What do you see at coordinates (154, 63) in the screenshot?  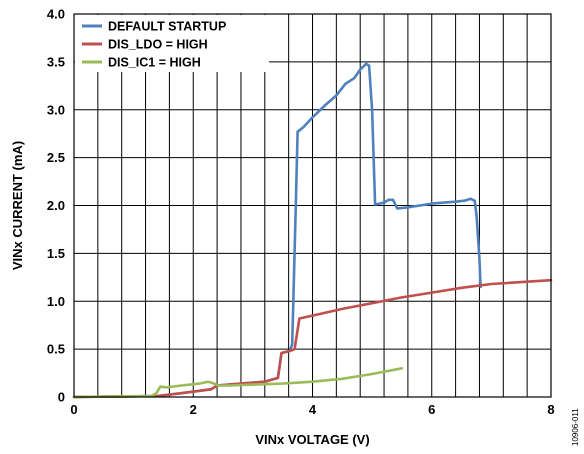 I see `legend-label: DIS_IC1 = HIGH` at bounding box center [154, 63].